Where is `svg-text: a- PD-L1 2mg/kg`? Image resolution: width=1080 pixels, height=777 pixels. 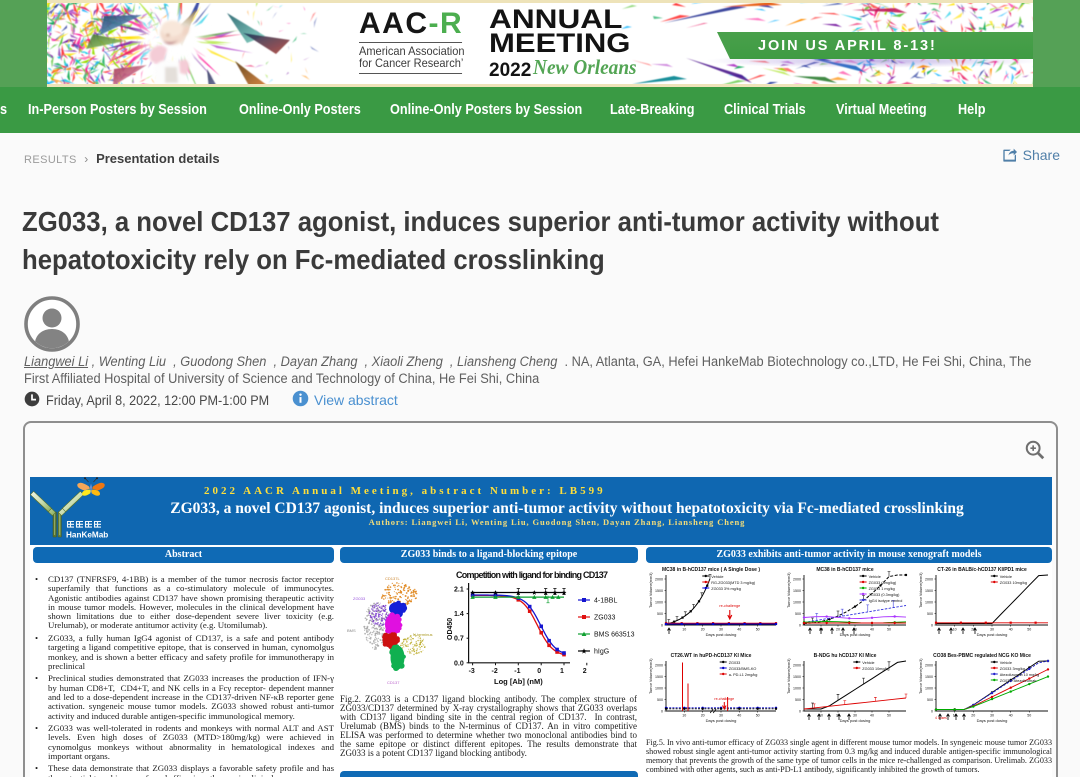 svg-text: a- PD-L1 2mg/kg is located at coordinates (743, 675).